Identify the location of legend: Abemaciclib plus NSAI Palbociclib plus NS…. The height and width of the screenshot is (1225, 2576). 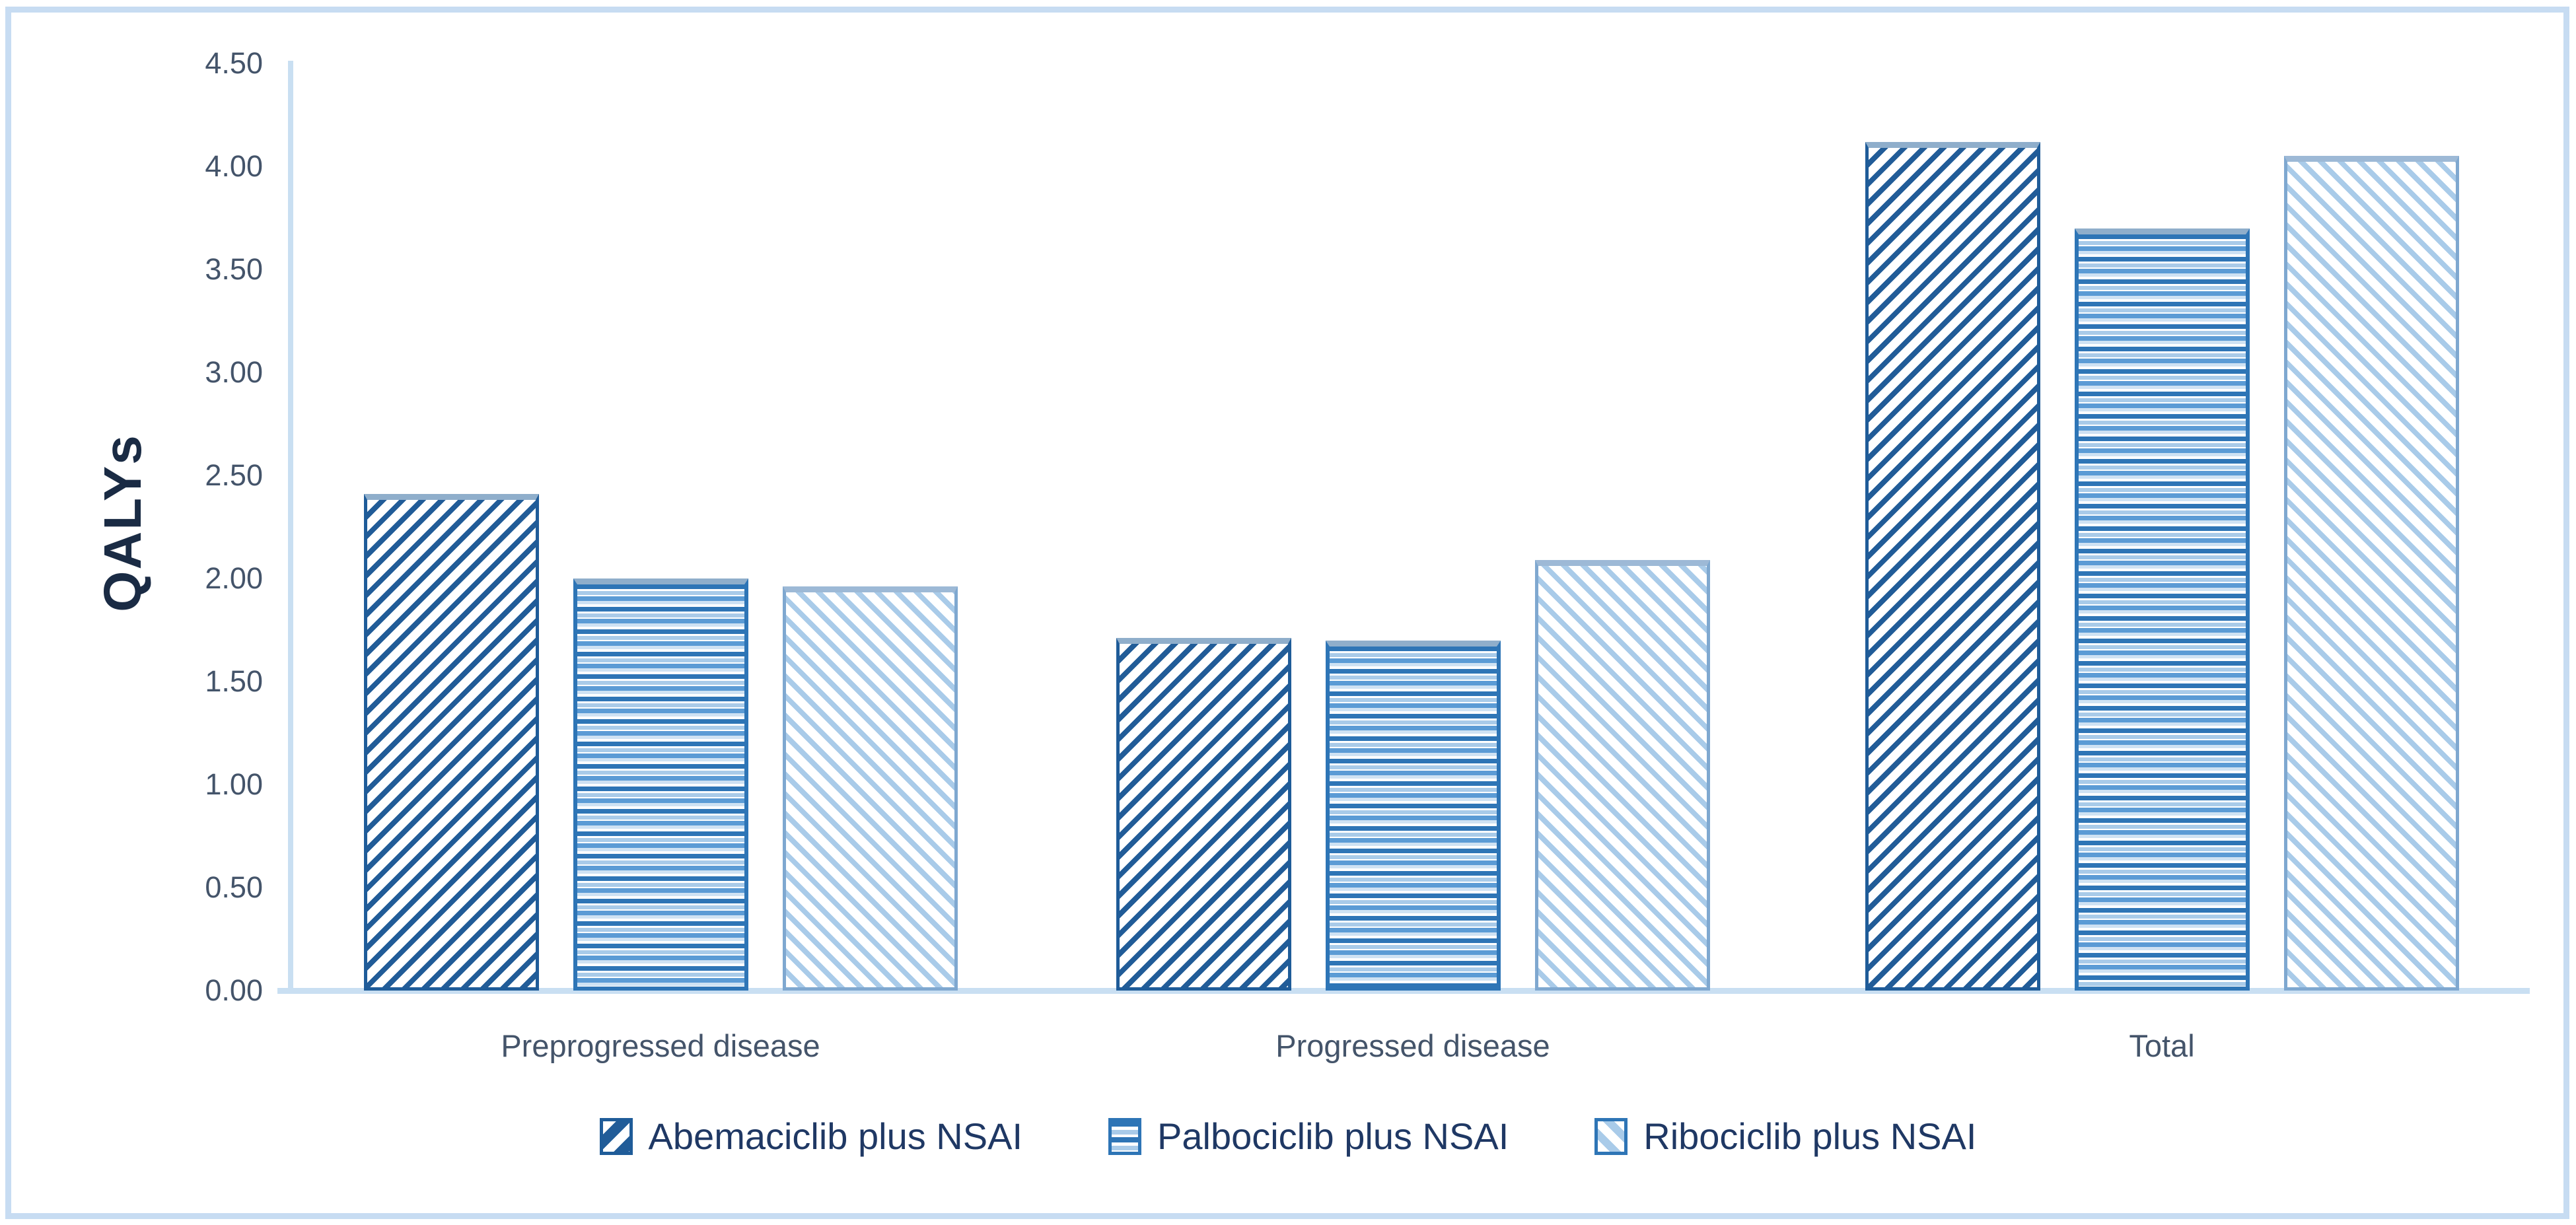
(1288, 1136).